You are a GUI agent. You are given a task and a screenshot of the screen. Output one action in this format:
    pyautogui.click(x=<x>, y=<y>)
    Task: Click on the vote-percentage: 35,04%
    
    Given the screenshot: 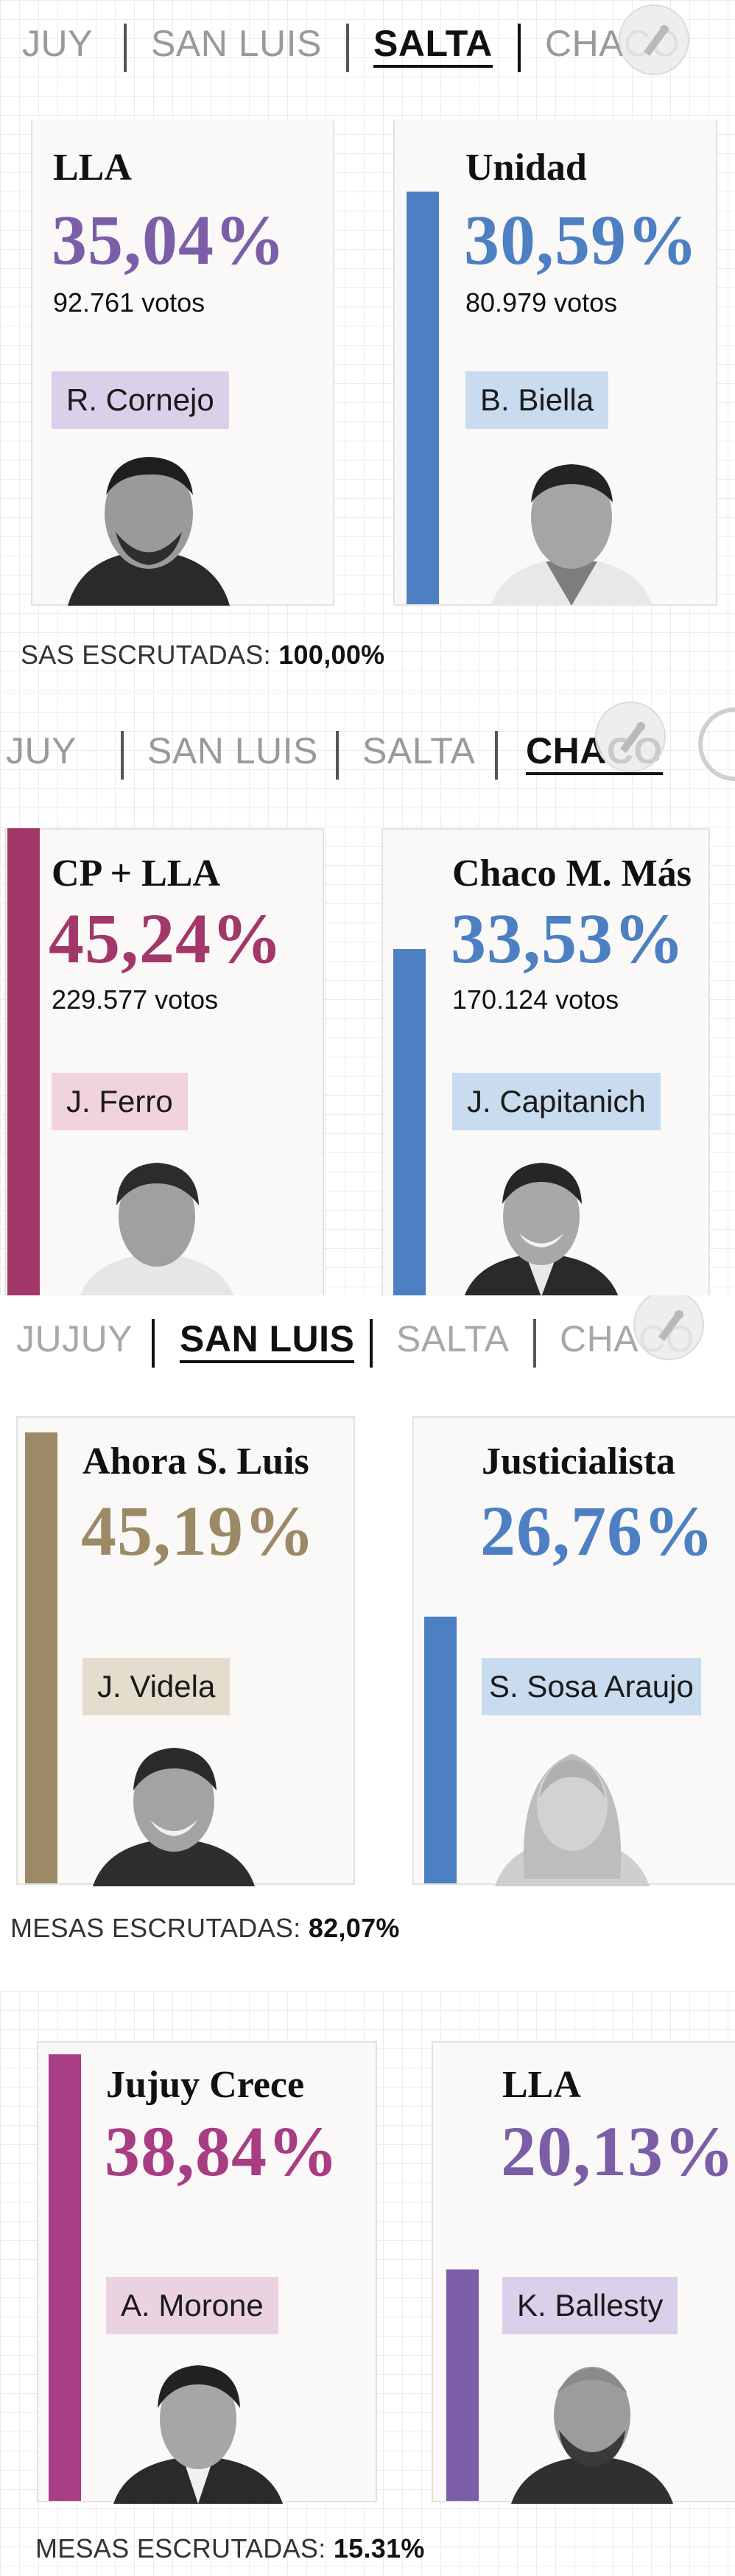 What is the action you would take?
    pyautogui.click(x=169, y=239)
    